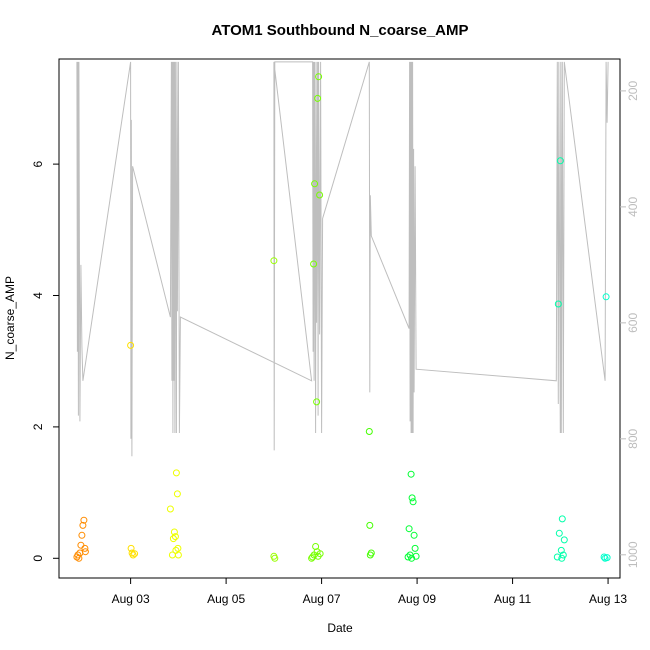 Image resolution: width=650 pixels, height=650 pixels. I want to click on y-tick-label: 6, so click(38, 163).